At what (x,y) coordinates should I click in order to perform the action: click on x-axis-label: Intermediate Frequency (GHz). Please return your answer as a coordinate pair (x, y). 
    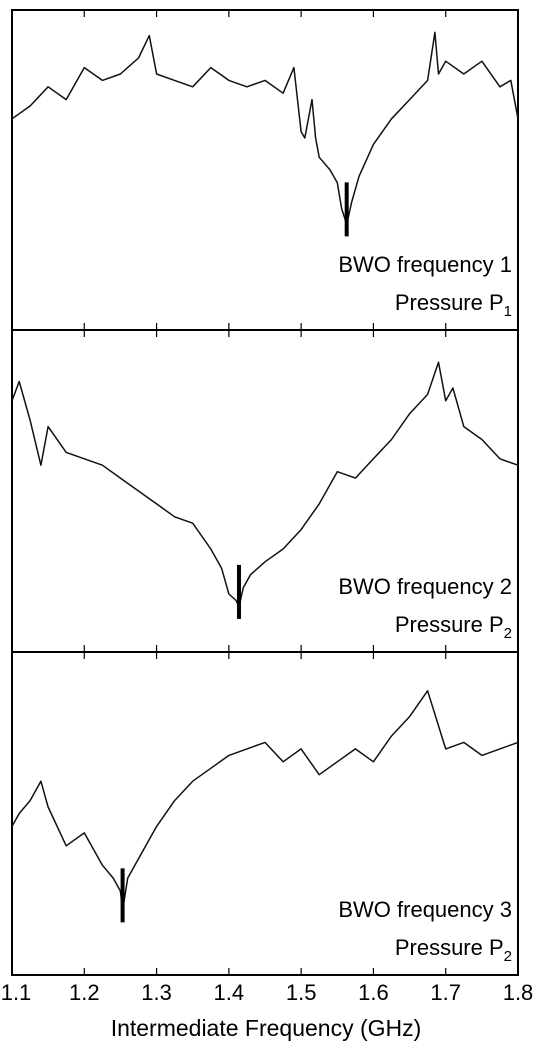
    Looking at the image, I should click on (266, 1028).